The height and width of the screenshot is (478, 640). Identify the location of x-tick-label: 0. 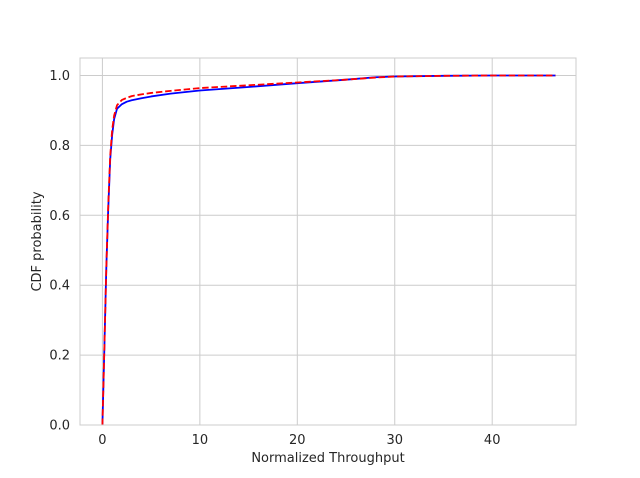
(102, 440).